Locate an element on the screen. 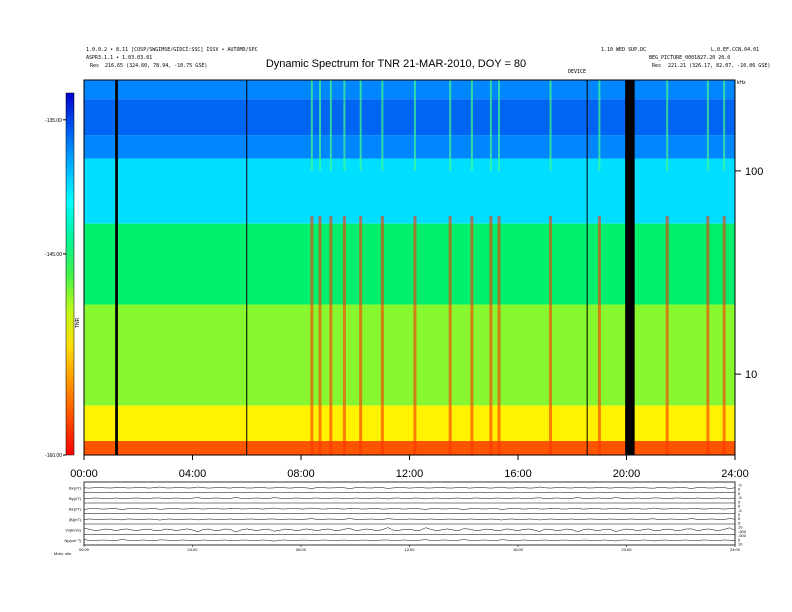 The height and width of the screenshot is (612, 792). spectrum-band-bottom is located at coordinates (409, 448).